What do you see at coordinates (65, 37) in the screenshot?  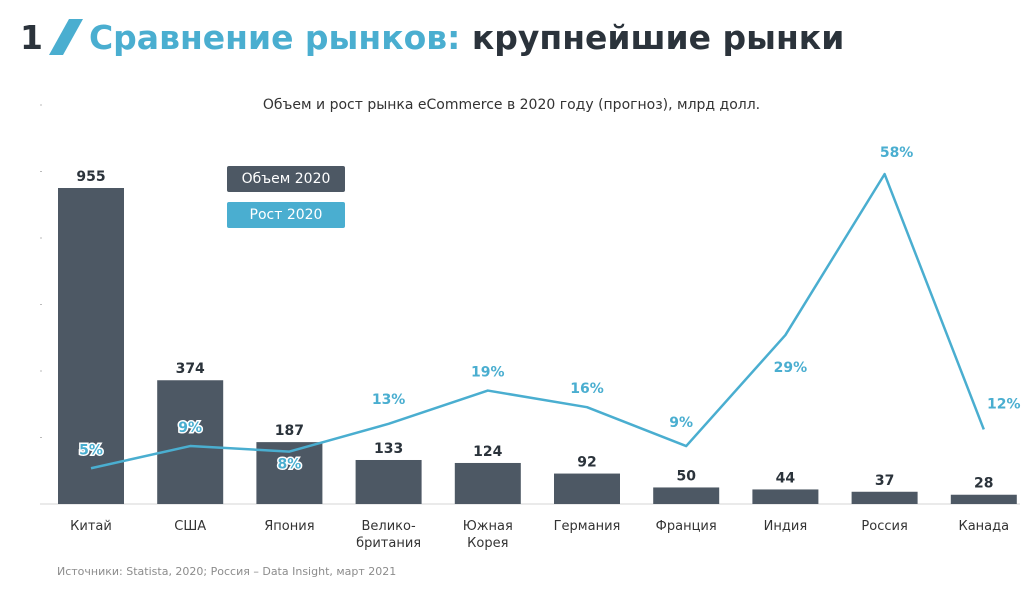 I see `slash-icon` at bounding box center [65, 37].